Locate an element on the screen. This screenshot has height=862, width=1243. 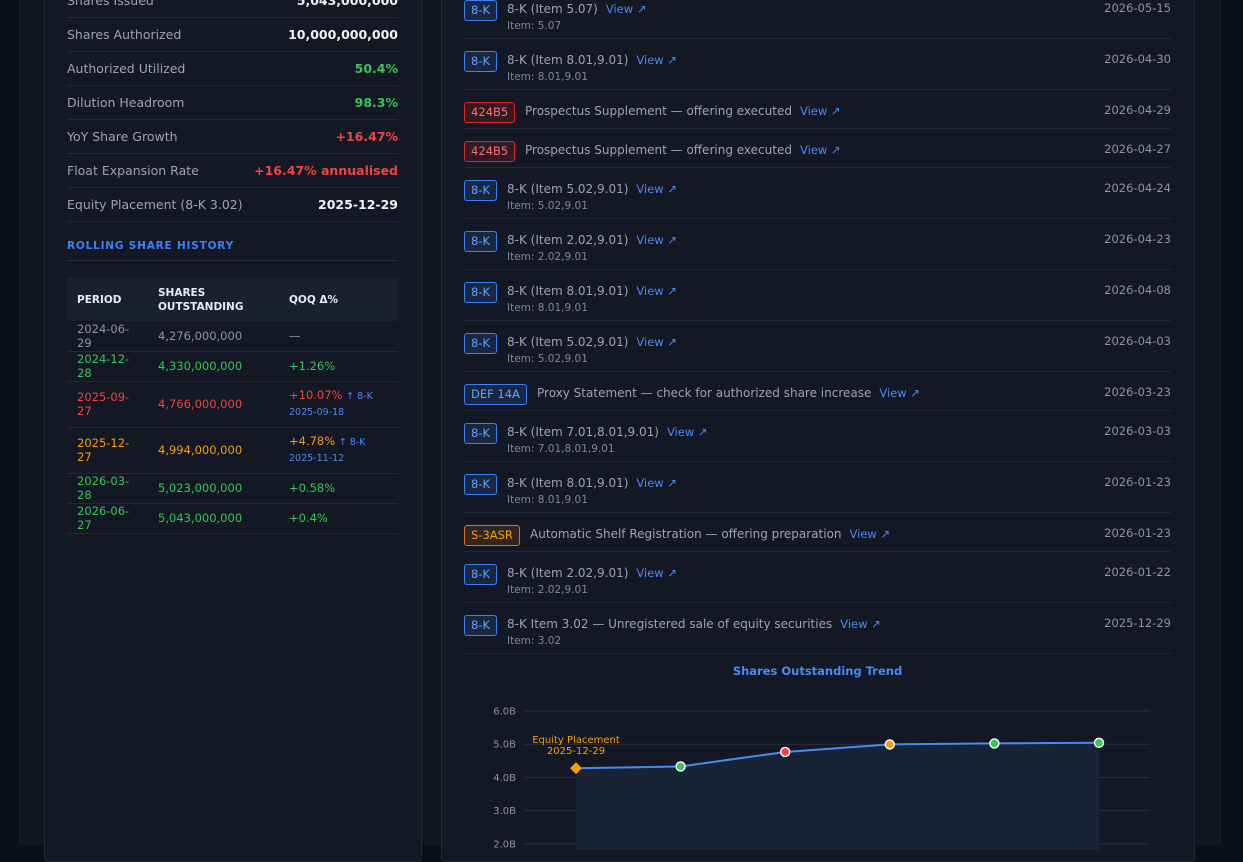
form-type-badge: S-3ASR is located at coordinates (492, 535).